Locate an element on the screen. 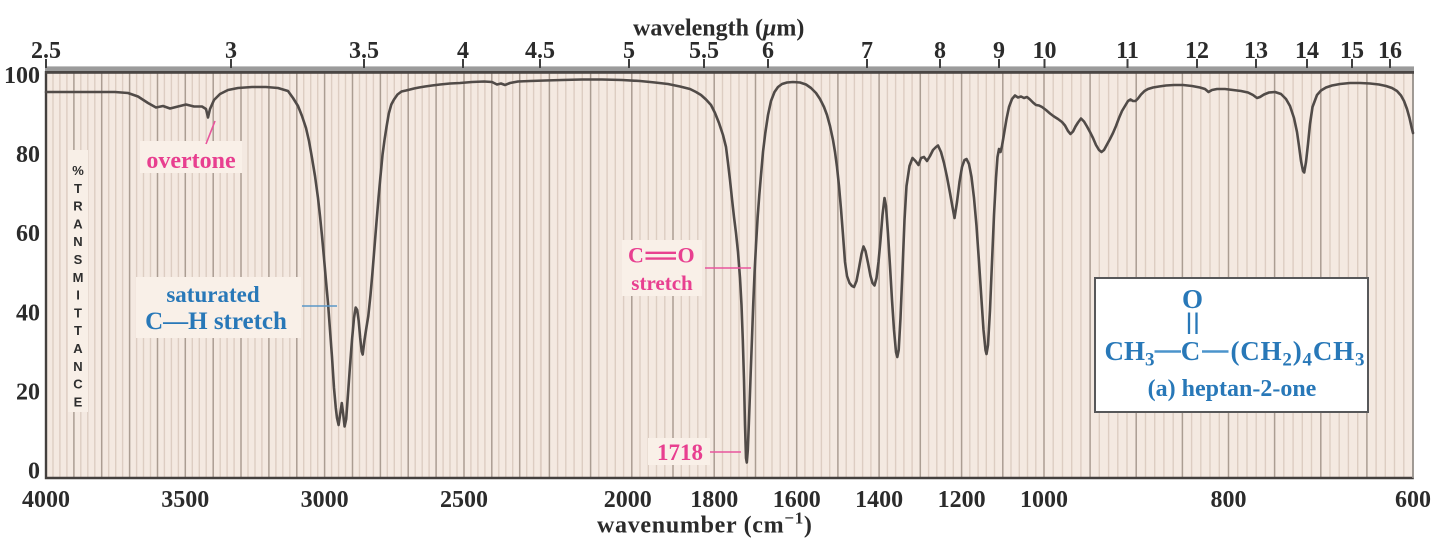 The image size is (1440, 549). svg-text: E is located at coordinates (78, 401).